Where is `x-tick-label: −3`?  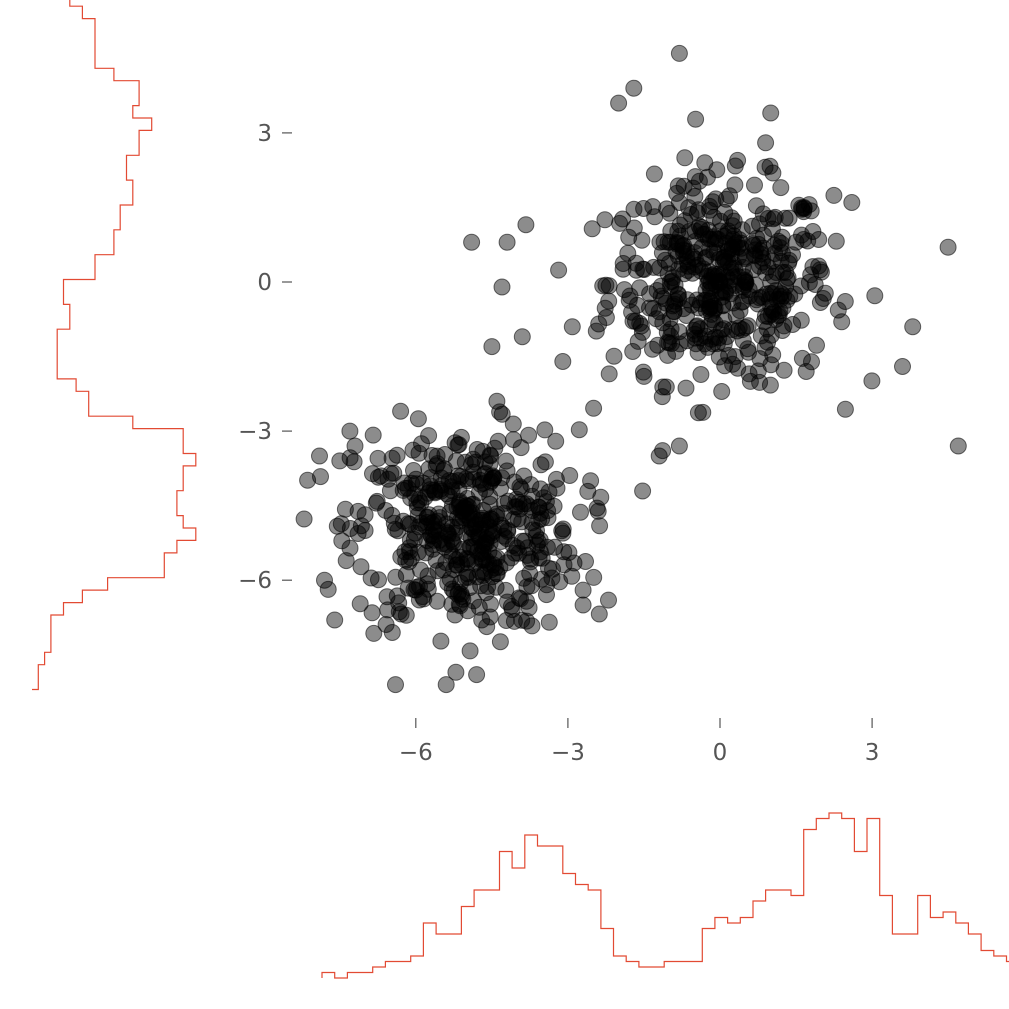 x-tick-label: −3 is located at coordinates (568, 753).